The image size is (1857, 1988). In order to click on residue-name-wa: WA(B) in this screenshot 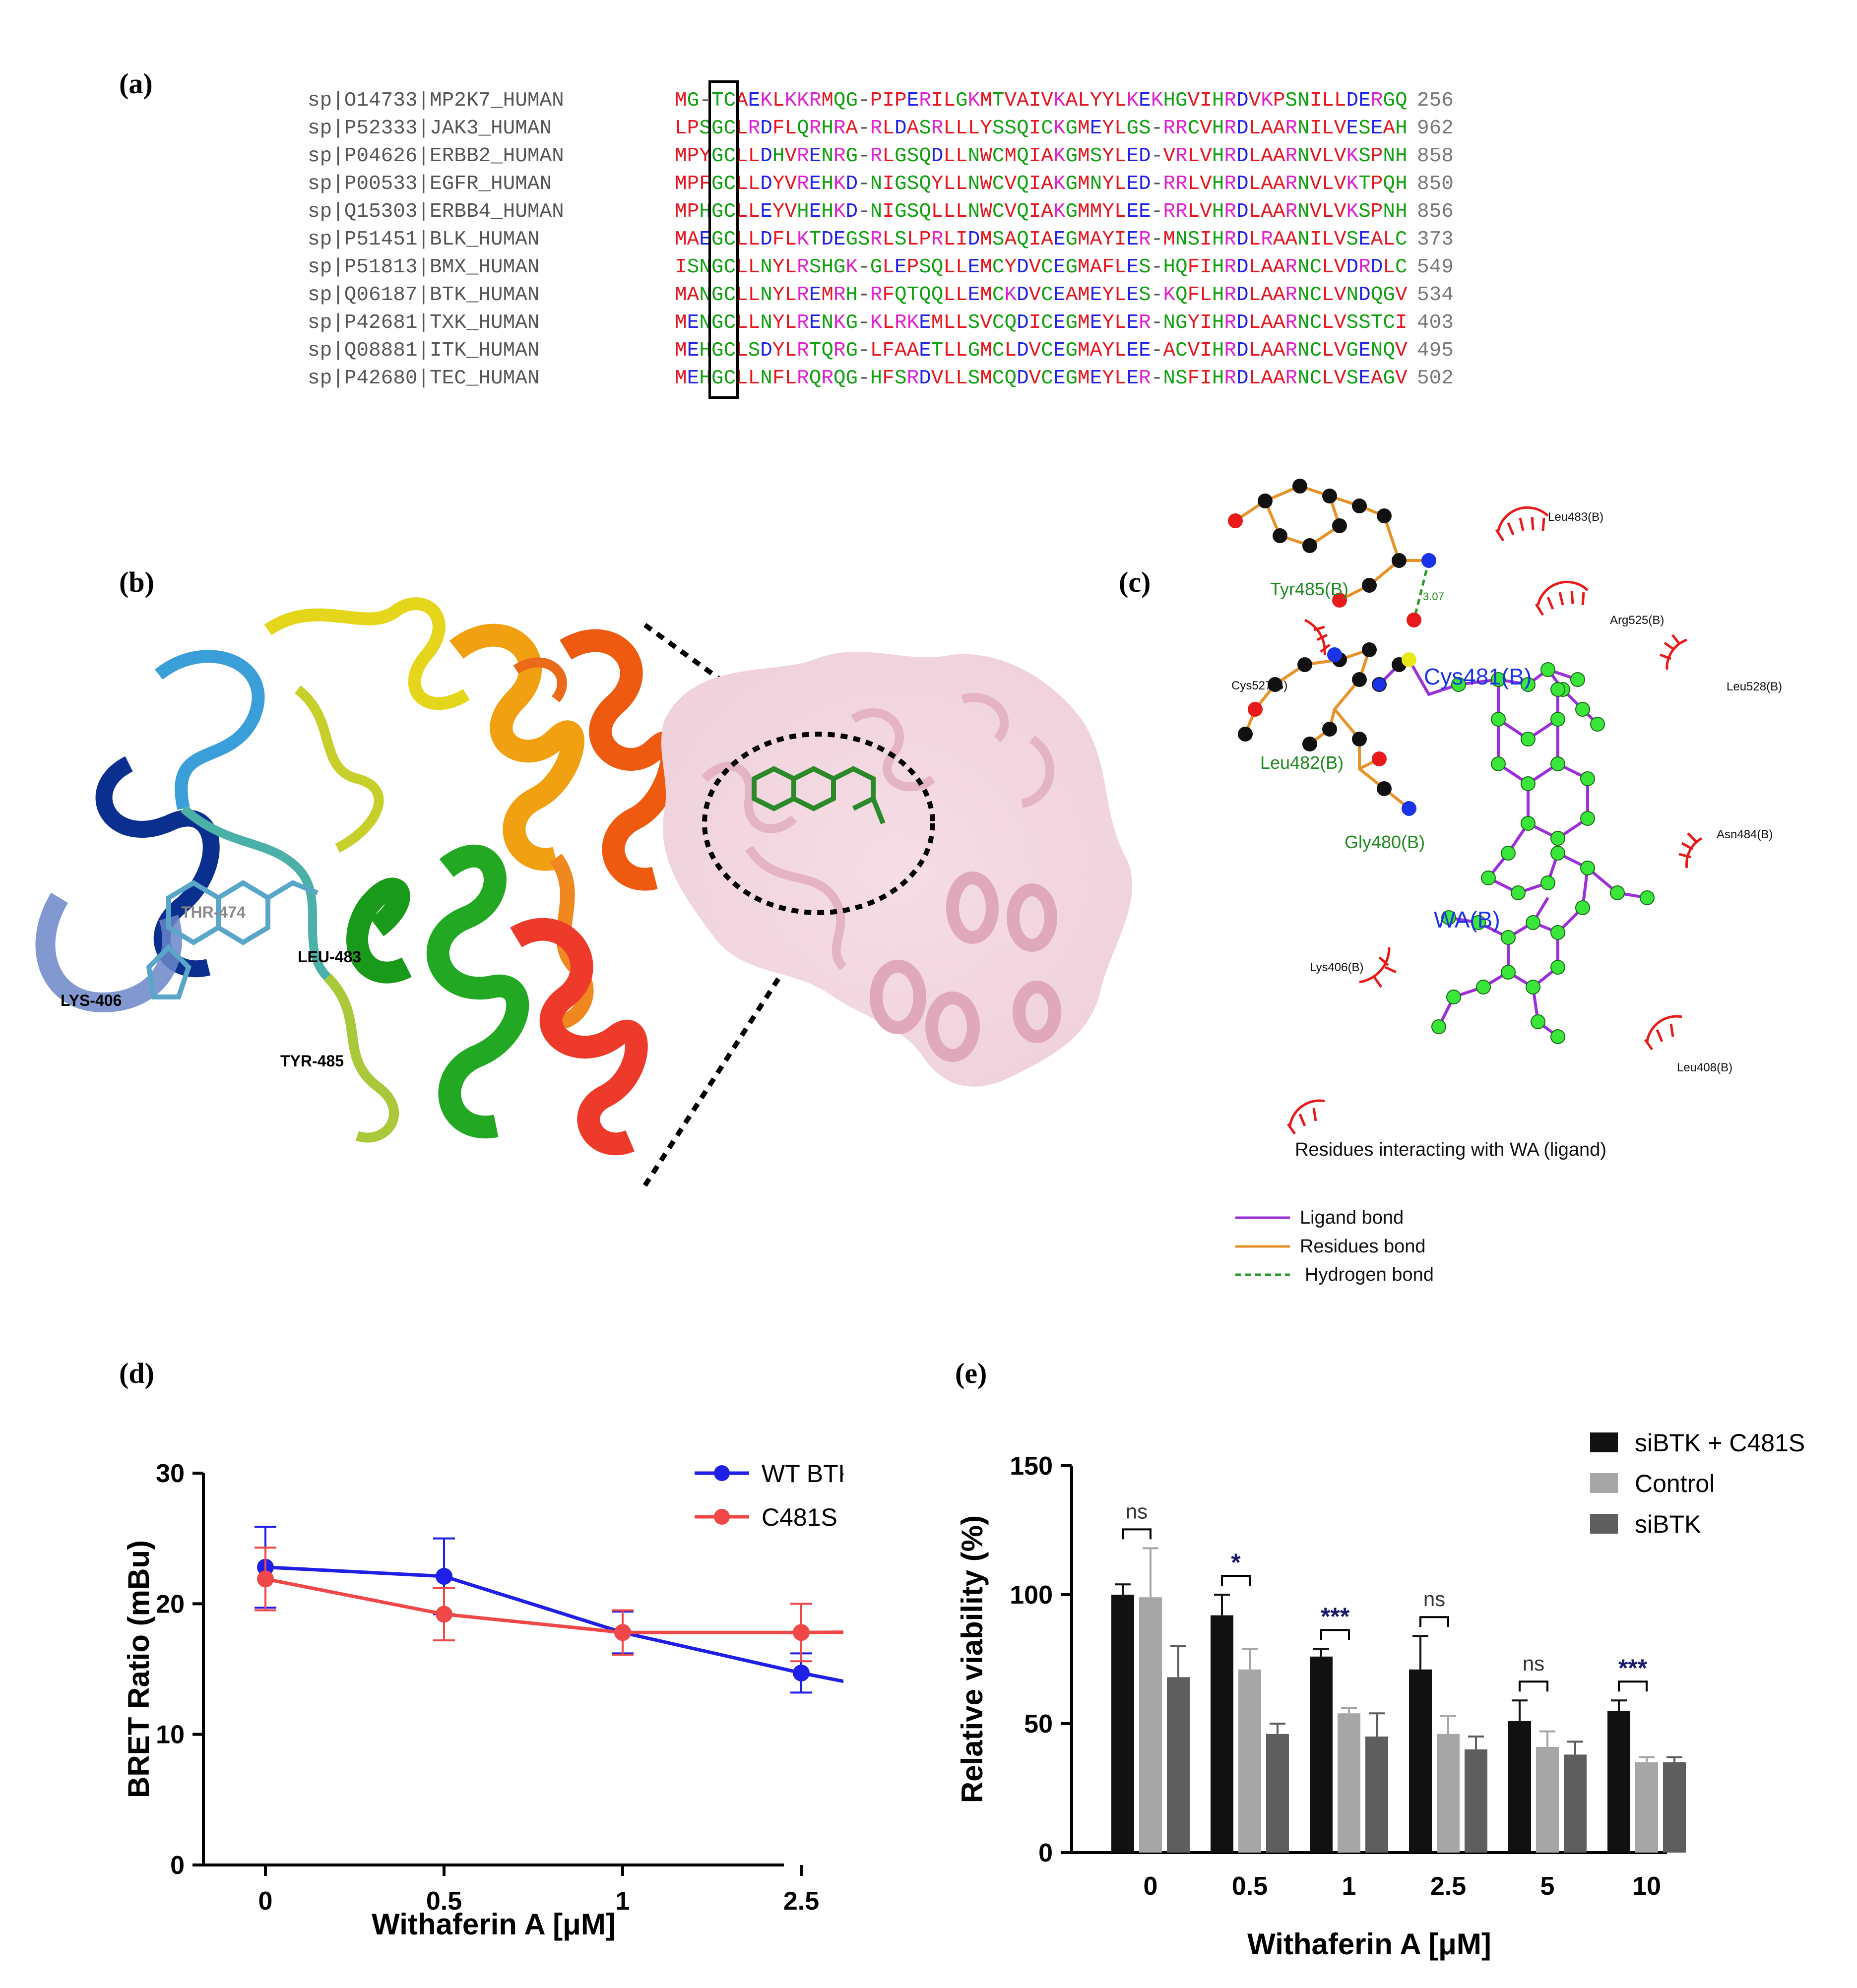, I will do `click(1467, 919)`.